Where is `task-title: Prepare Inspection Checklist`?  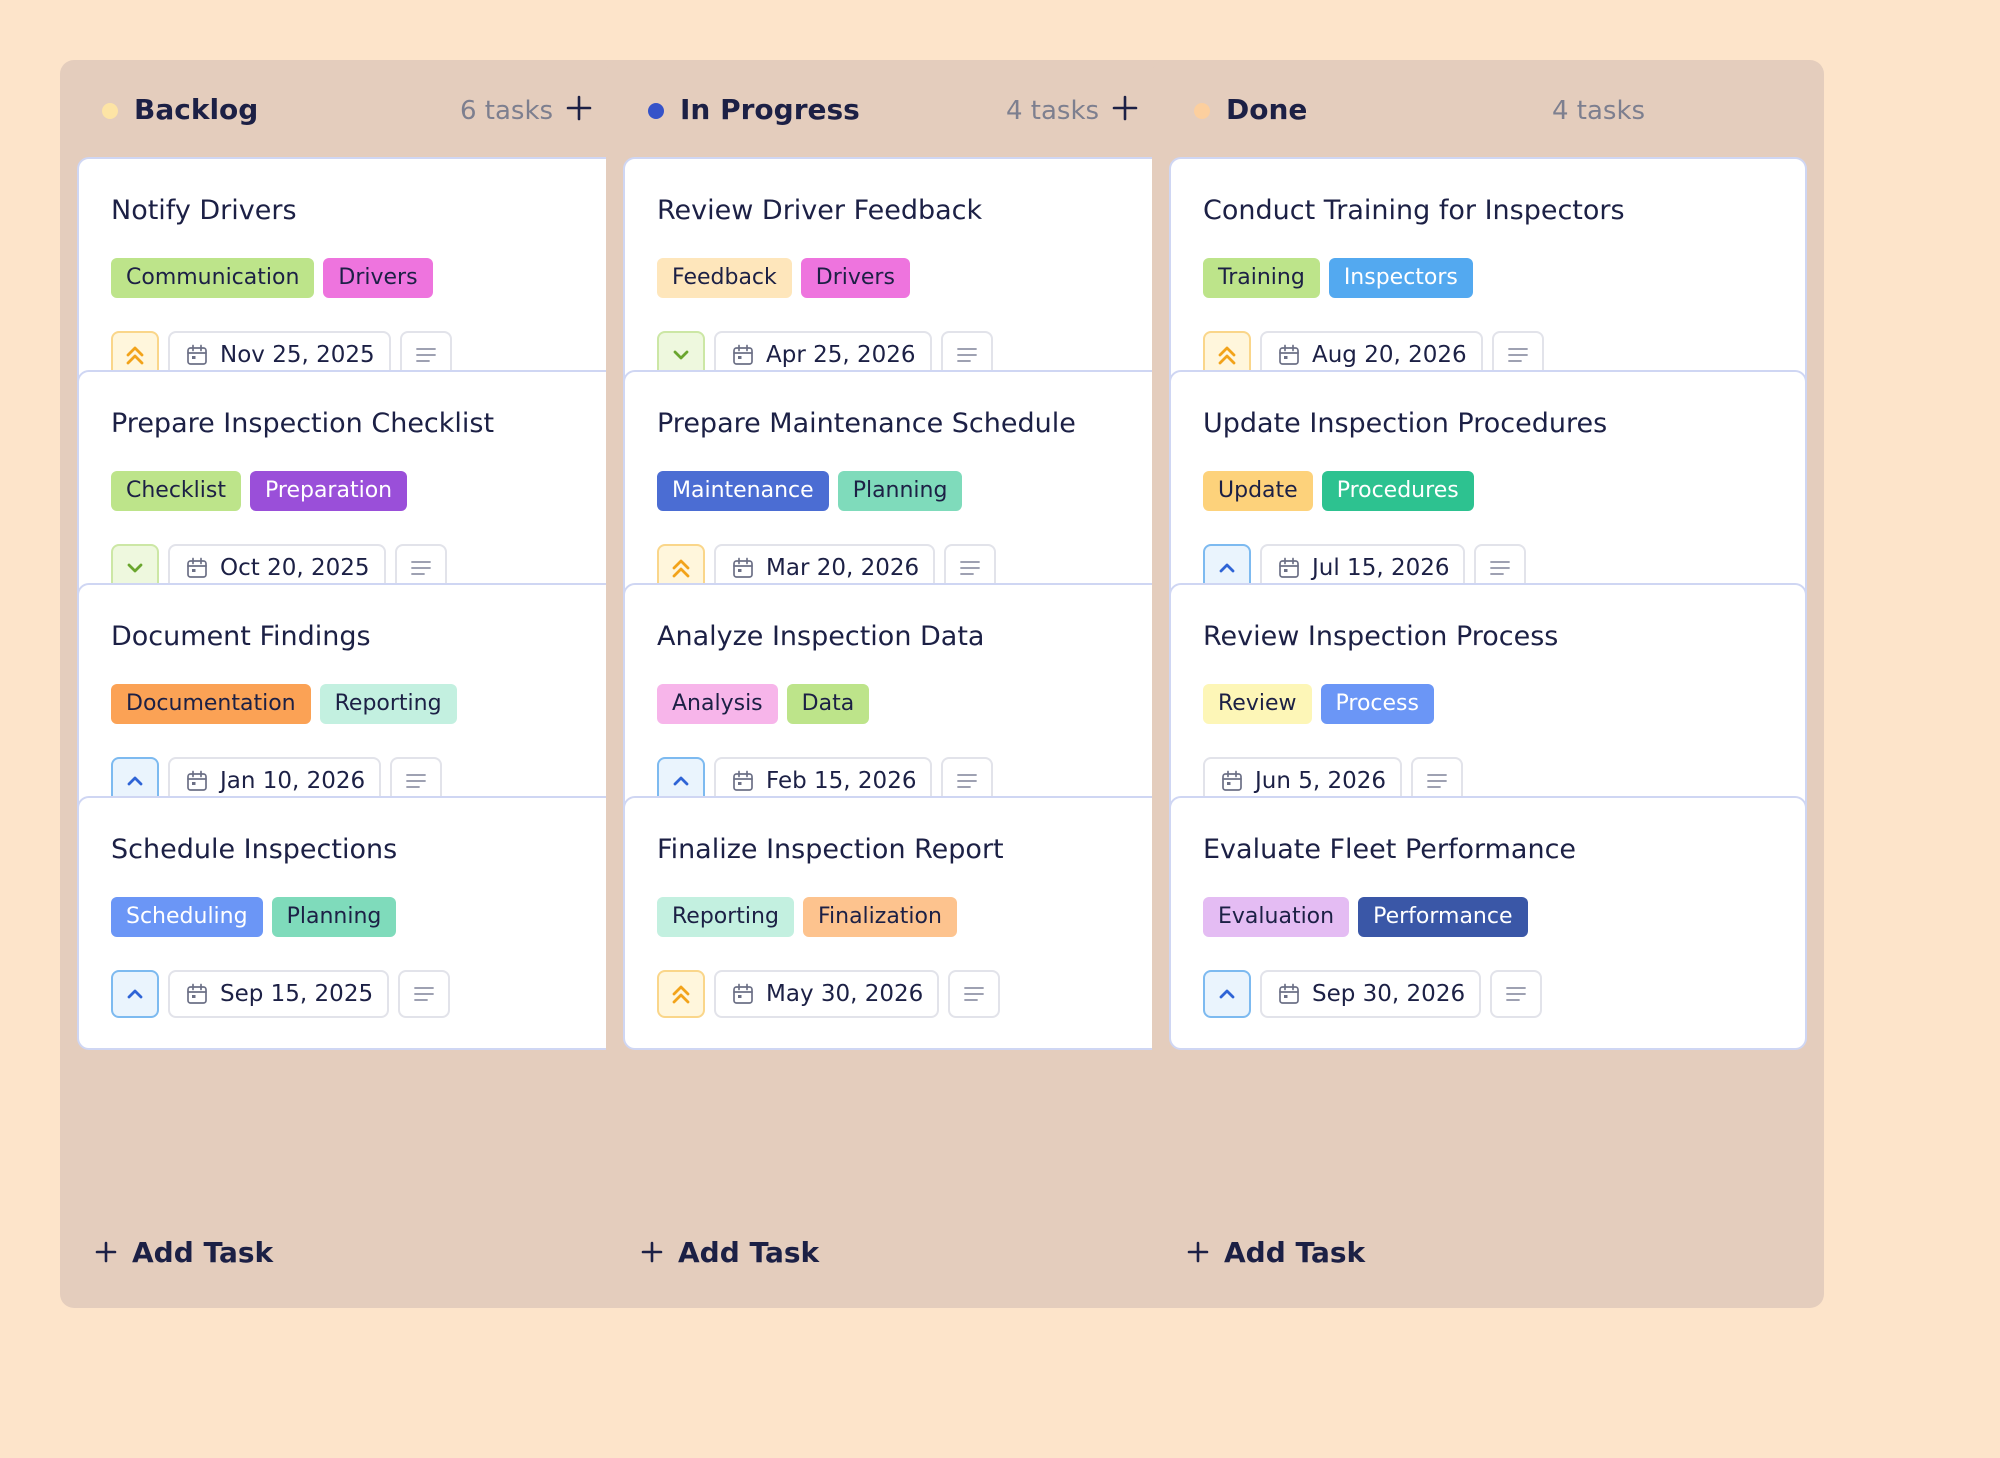 task-title: Prepare Inspection Checklist is located at coordinates (303, 423).